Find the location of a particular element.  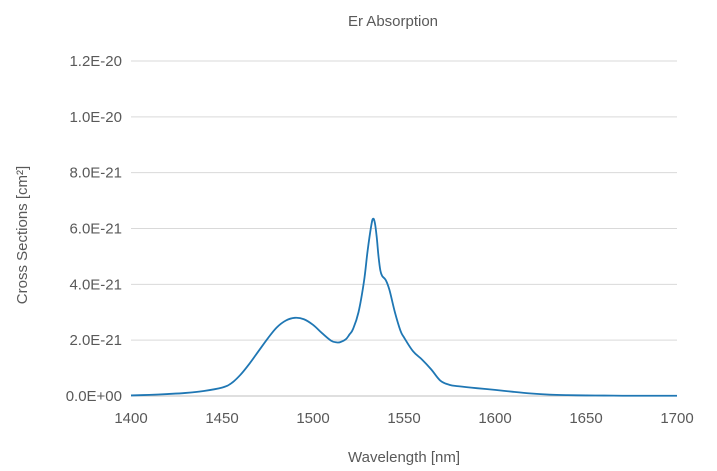

y-tick-label: 6.0E-21 is located at coordinates (95, 229).